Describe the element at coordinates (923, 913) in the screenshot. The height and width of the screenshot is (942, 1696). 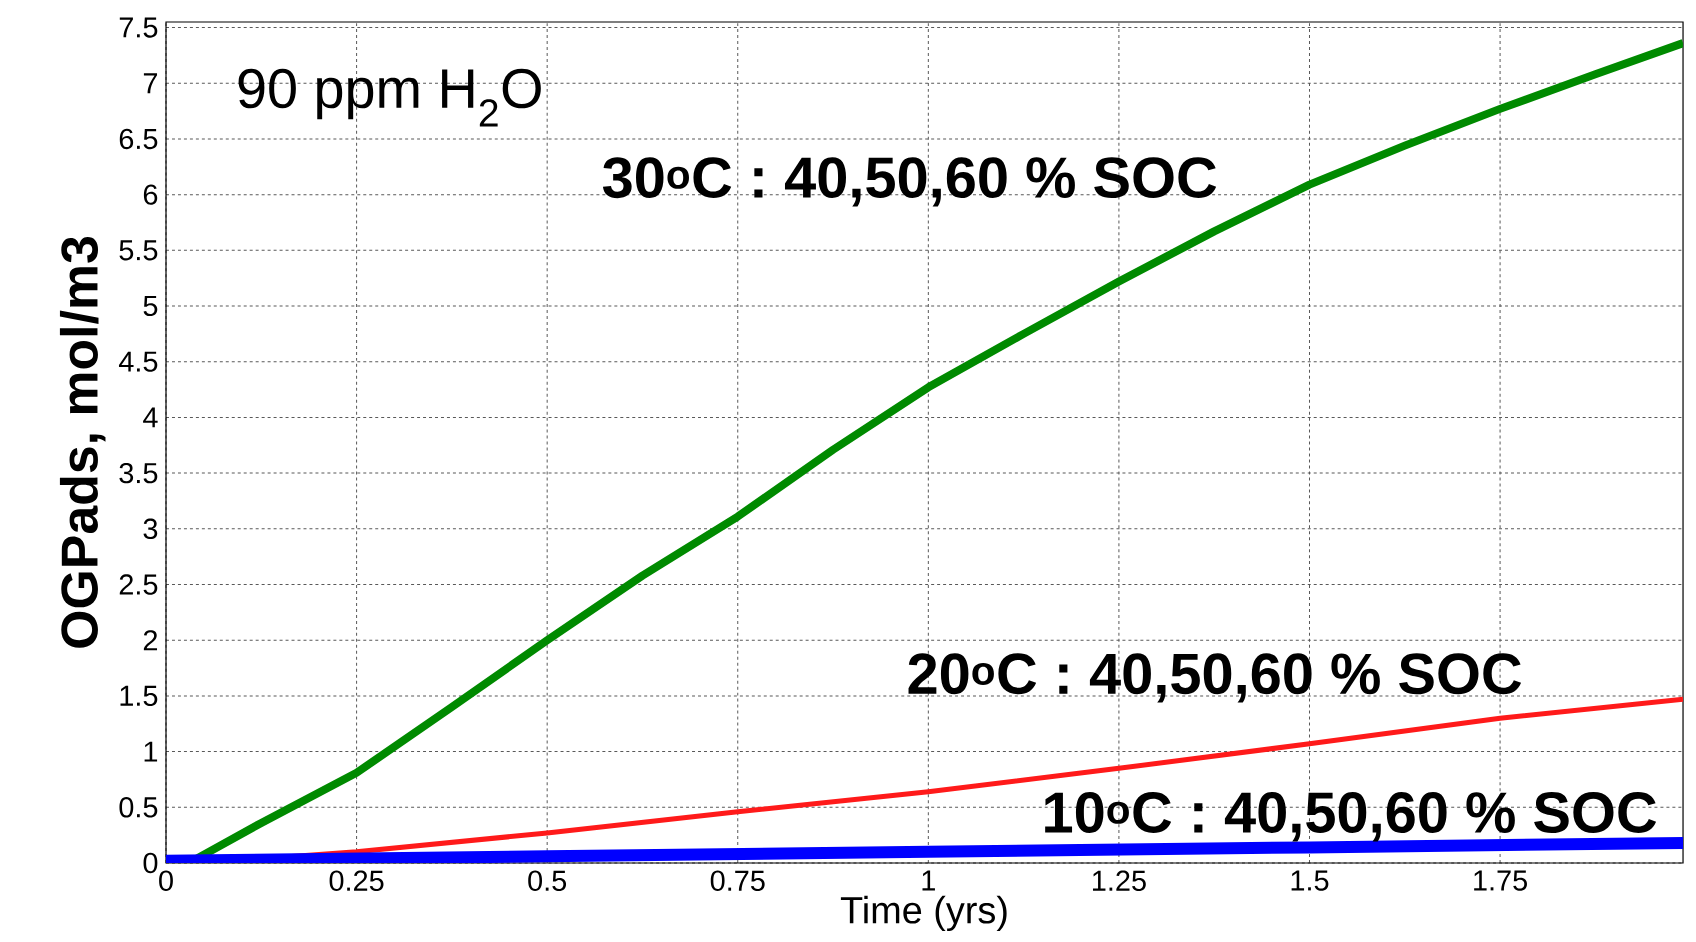
I see `x-axis-title: Time (yrs)` at that location.